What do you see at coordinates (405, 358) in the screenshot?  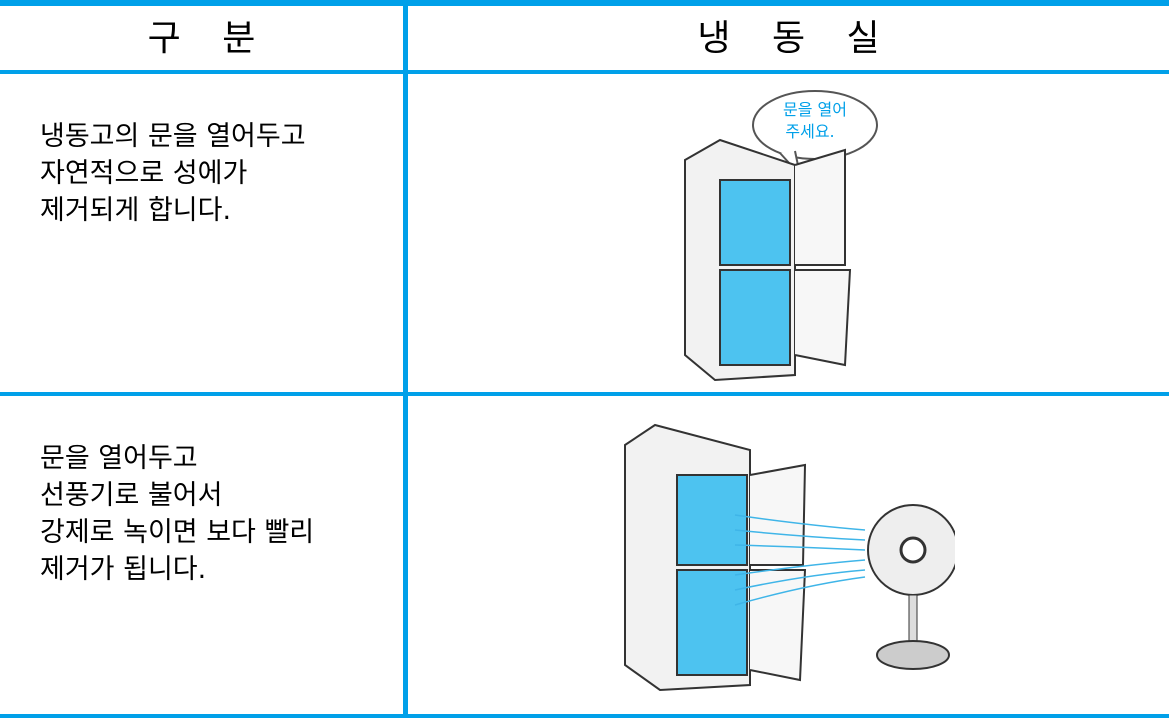 I see `column-divider` at bounding box center [405, 358].